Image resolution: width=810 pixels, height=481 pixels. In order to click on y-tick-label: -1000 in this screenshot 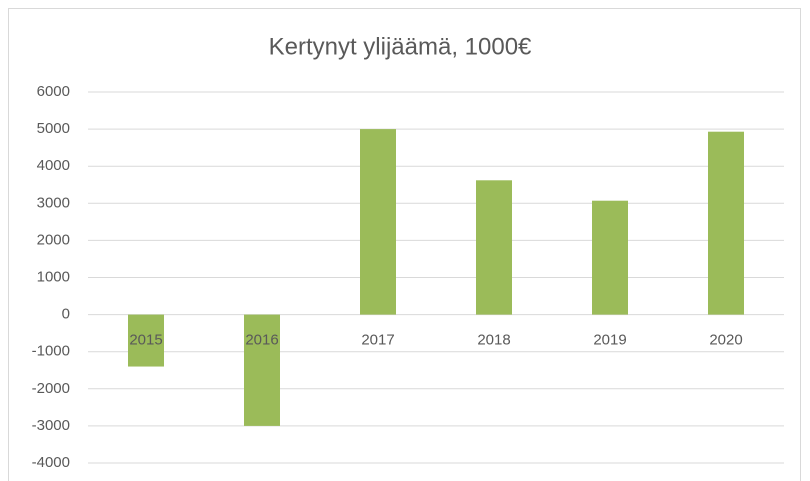, I will do `click(51, 351)`.